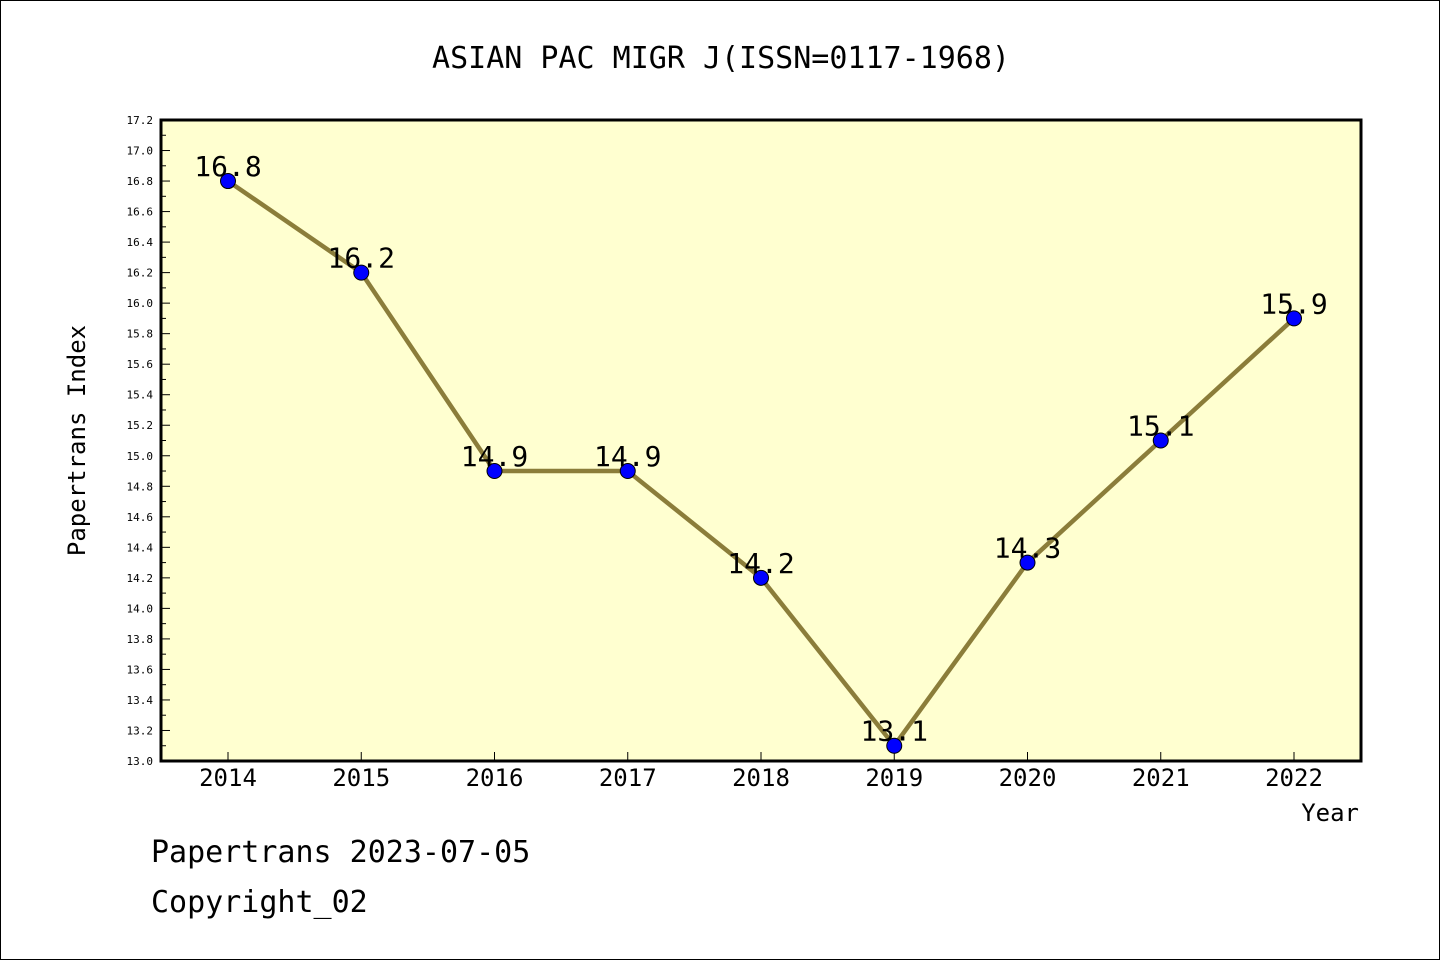 The height and width of the screenshot is (960, 1440). Describe the element at coordinates (140, 181) in the screenshot. I see `y-tick-label: 16.8` at that location.